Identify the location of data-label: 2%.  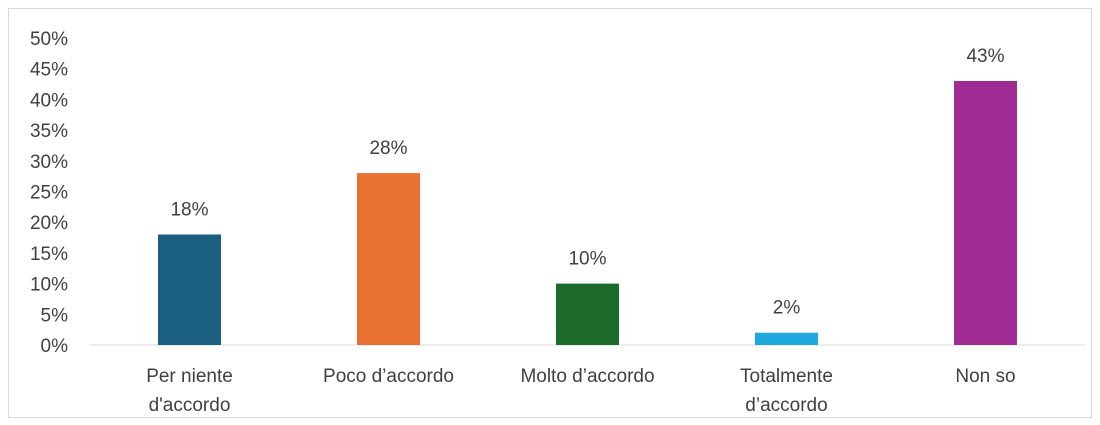
(787, 308).